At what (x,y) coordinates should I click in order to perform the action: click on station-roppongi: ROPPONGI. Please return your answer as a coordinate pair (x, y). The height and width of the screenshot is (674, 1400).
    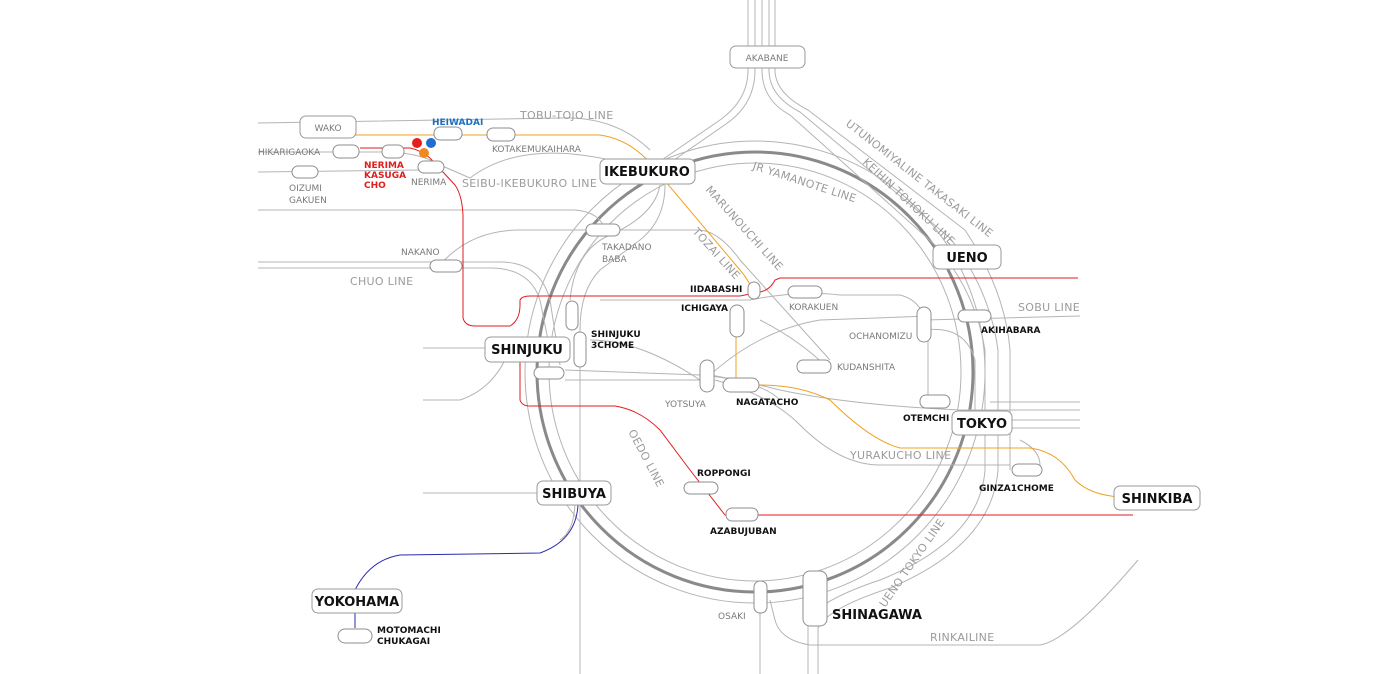
    Looking at the image, I should click on (724, 474).